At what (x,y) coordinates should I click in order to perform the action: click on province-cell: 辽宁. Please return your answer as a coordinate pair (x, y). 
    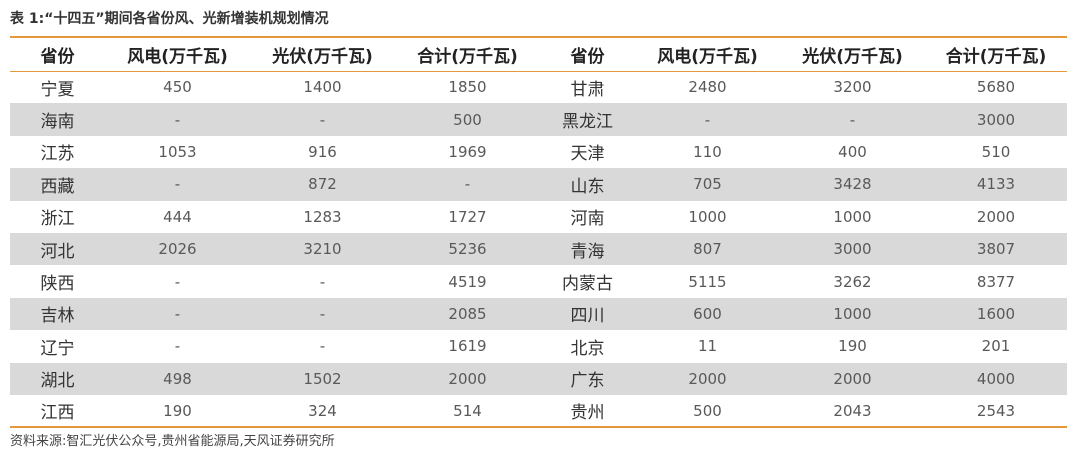
    Looking at the image, I should click on (57, 348).